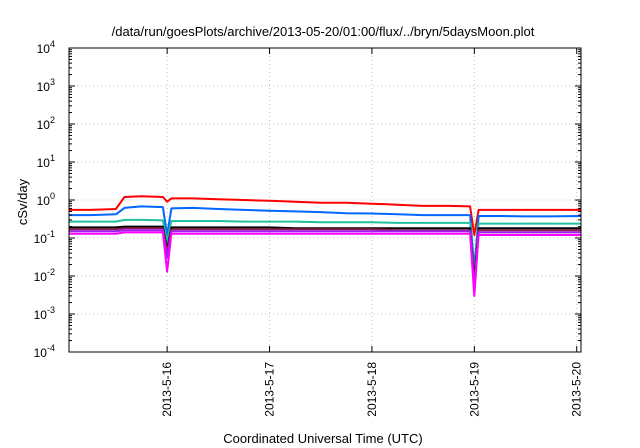 The height and width of the screenshot is (448, 640). Describe the element at coordinates (51, 234) in the screenshot. I see `y-tick-exponent: -1` at that location.